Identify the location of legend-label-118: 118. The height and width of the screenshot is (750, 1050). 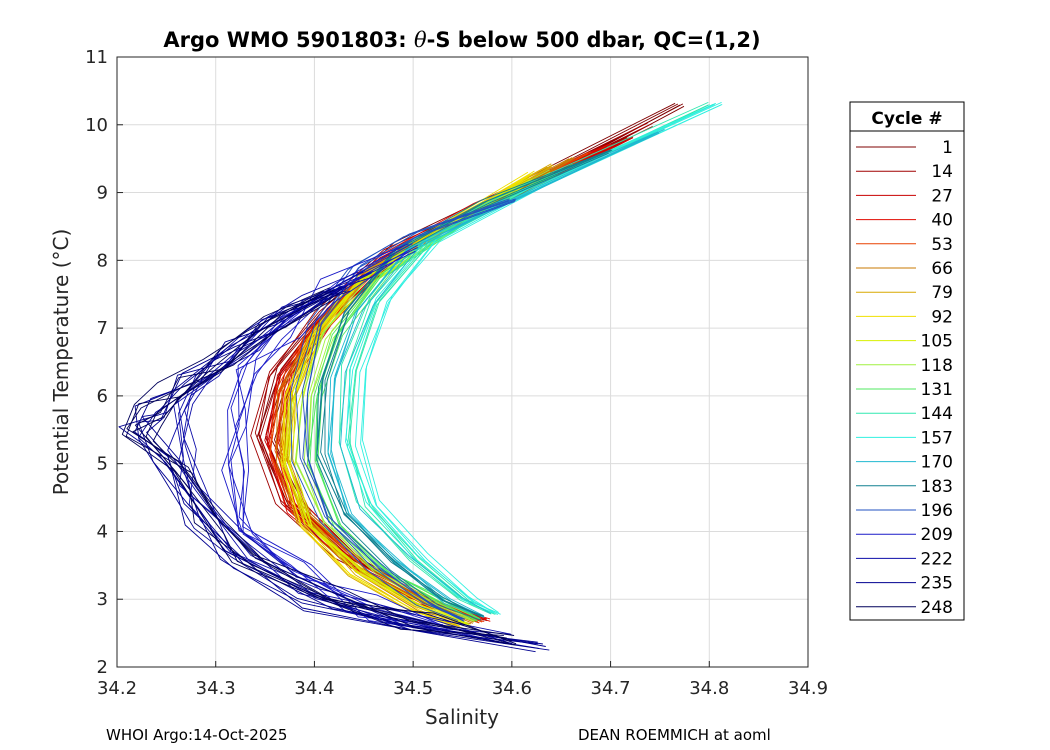
(937, 366).